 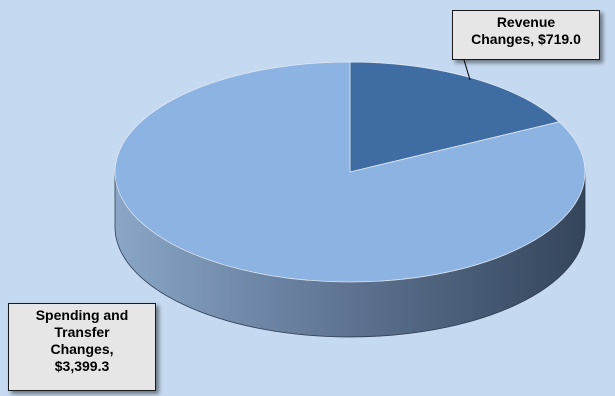 I want to click on leader-line-revenue-changes, so click(x=467, y=70).